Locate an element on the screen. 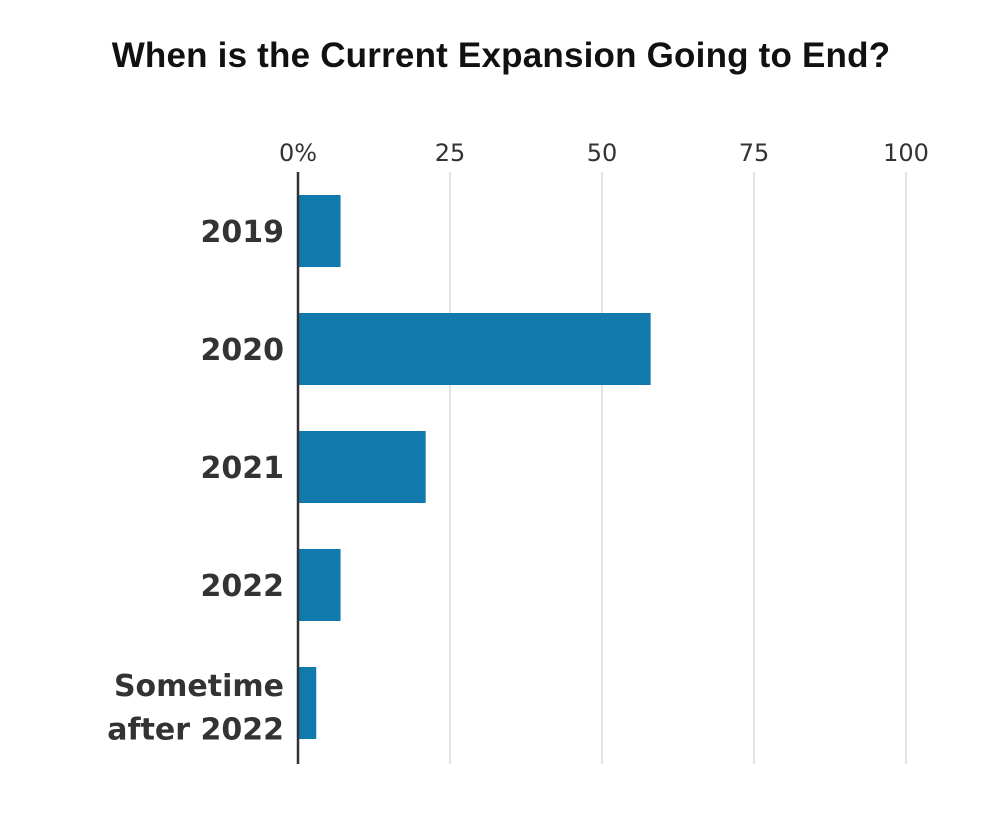 The width and height of the screenshot is (1002, 814). category-labels: 2019 2020 2021 2022 Sometime after 2022 is located at coordinates (195, 481).